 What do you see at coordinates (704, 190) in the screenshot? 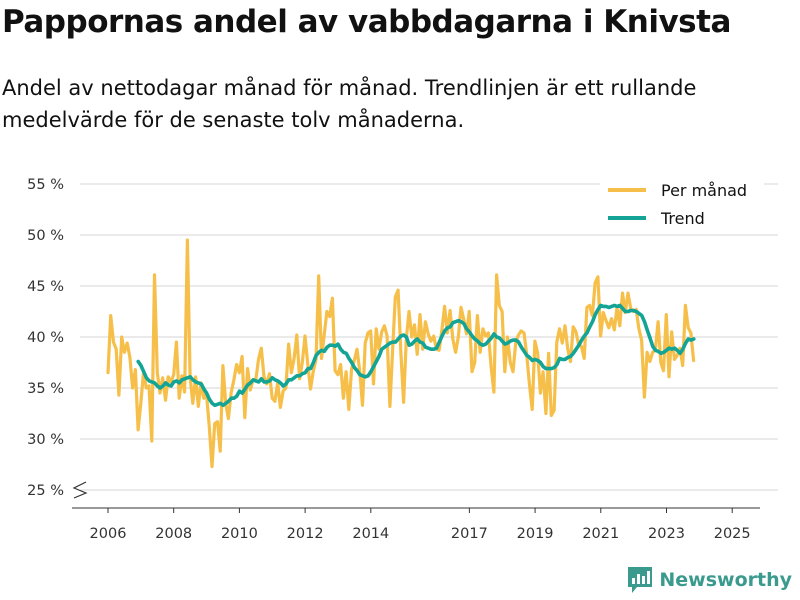
I see `legend-label-per-manad: Per månad` at bounding box center [704, 190].